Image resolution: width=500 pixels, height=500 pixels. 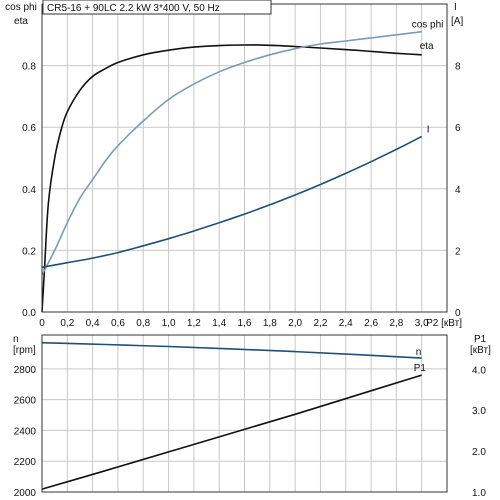 I want to click on bottom-right-axis-label-p1: P1, so click(x=480, y=339).